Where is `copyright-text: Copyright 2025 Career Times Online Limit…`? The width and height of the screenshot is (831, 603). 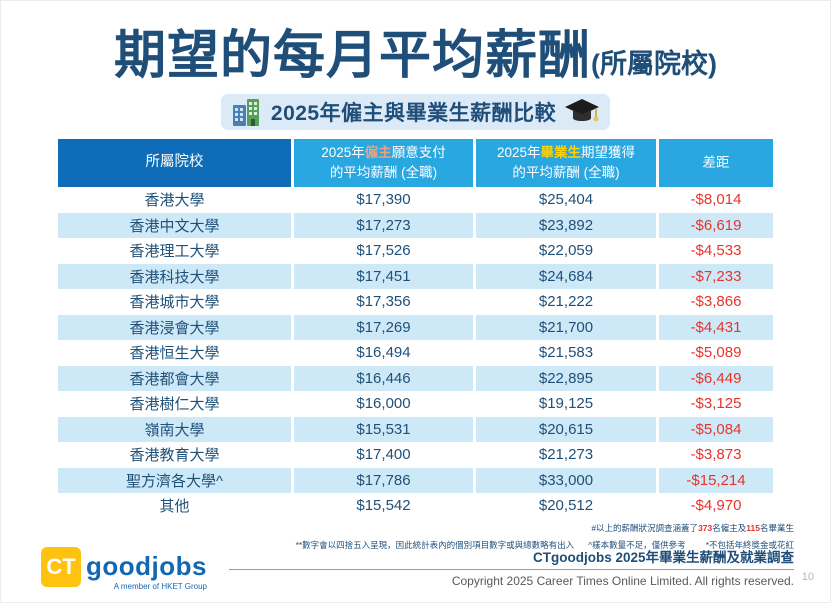
copyright-text: Copyright 2025 Career Times Online Limit… is located at coordinates (622, 581).